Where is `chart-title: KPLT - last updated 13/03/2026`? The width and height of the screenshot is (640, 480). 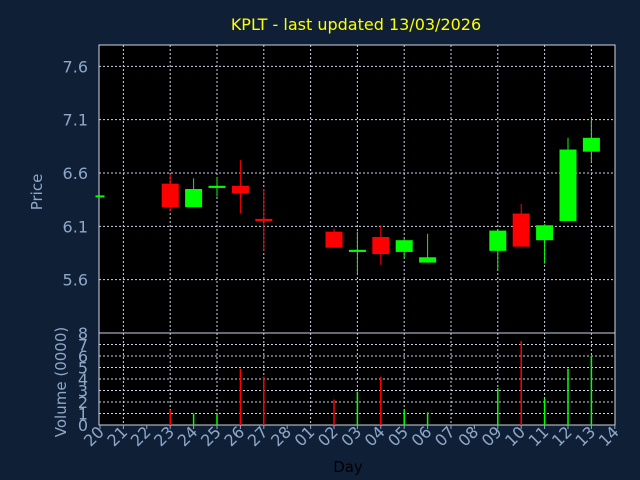
chart-title: KPLT - last updated 13/03/2026 is located at coordinates (356, 24).